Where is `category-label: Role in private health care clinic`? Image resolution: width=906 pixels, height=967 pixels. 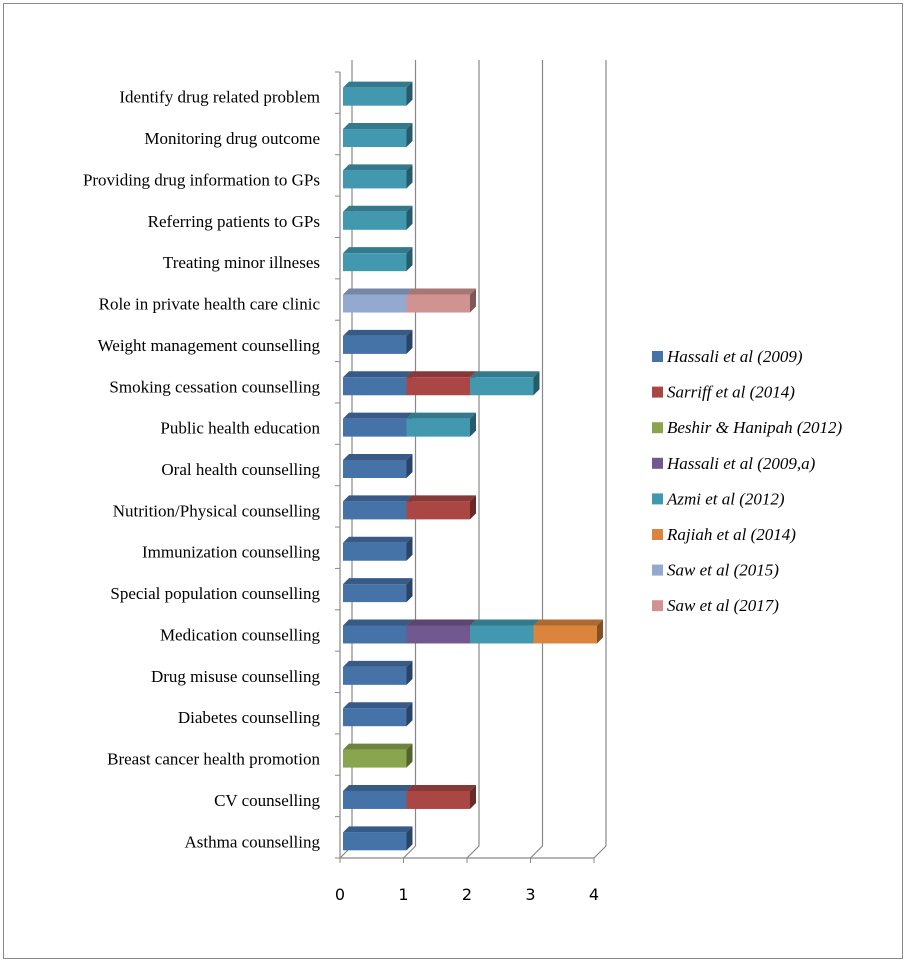 category-label: Role in private health care clinic is located at coordinates (210, 304).